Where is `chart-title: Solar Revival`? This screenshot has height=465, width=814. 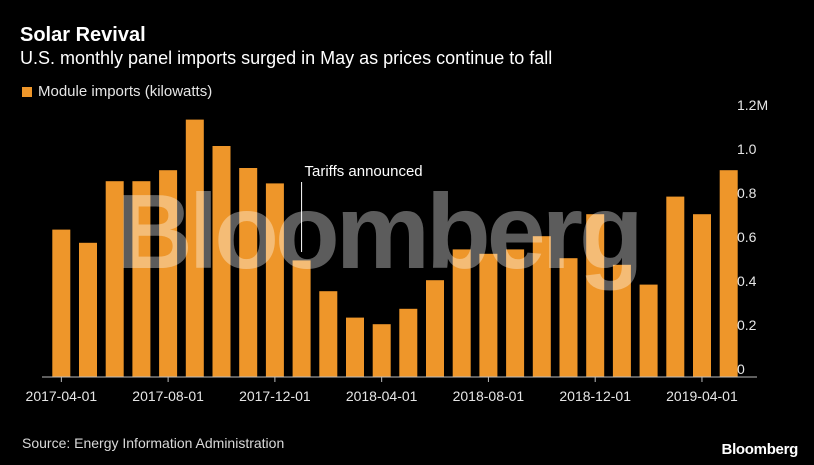 chart-title: Solar Revival is located at coordinates (83, 35).